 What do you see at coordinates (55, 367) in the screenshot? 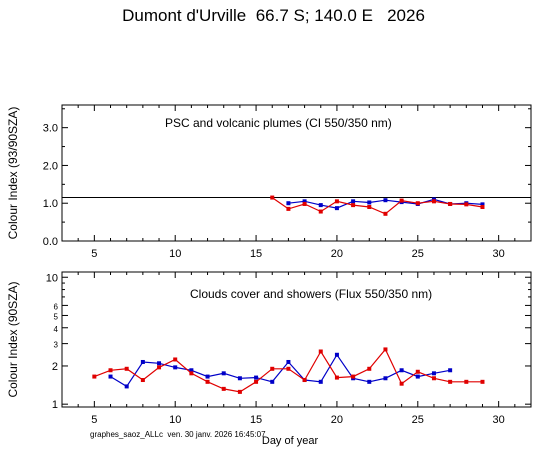
I see `y-tick-label: 2` at bounding box center [55, 367].